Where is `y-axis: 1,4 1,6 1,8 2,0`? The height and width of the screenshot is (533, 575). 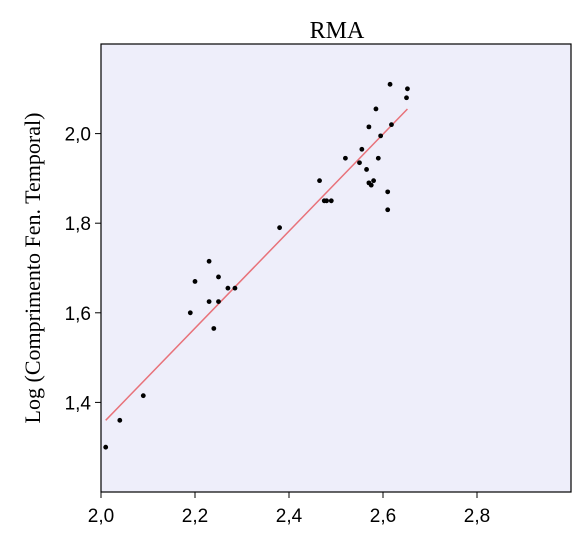
y-axis: 1,4 1,6 1,8 2,0 is located at coordinates (83, 269).